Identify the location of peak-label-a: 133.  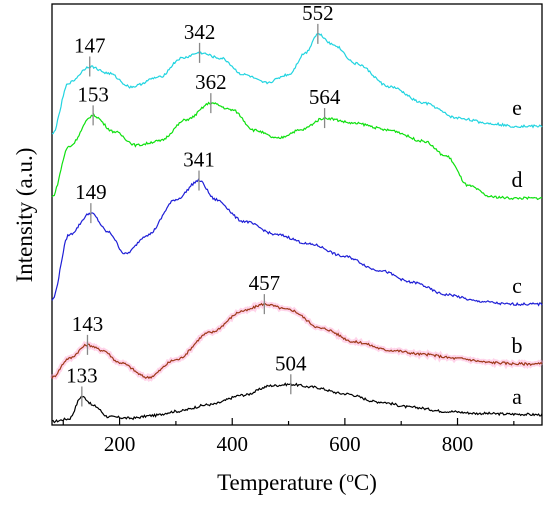
(82, 375).